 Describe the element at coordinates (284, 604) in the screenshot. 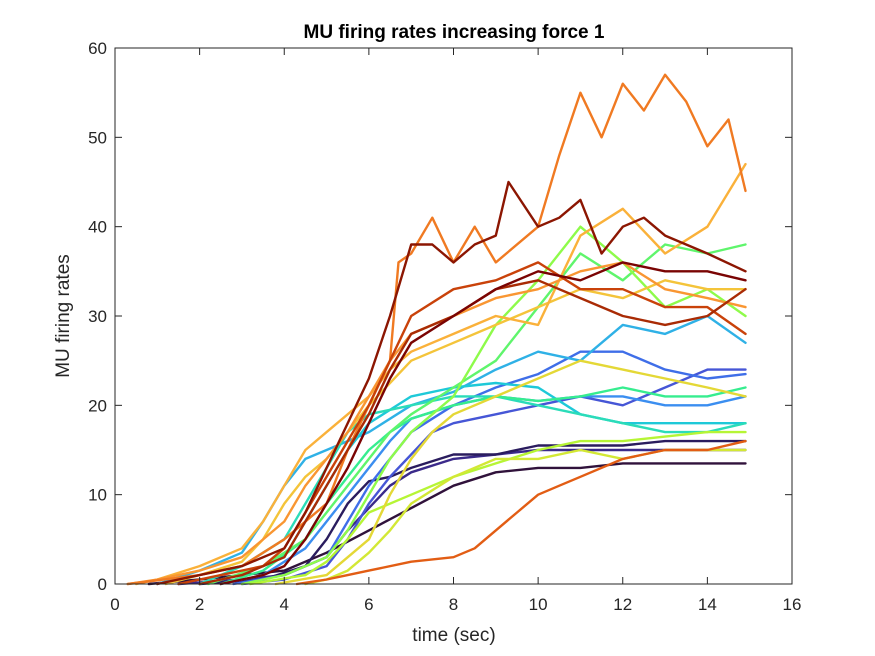

I see `x-tick-label: 4` at that location.